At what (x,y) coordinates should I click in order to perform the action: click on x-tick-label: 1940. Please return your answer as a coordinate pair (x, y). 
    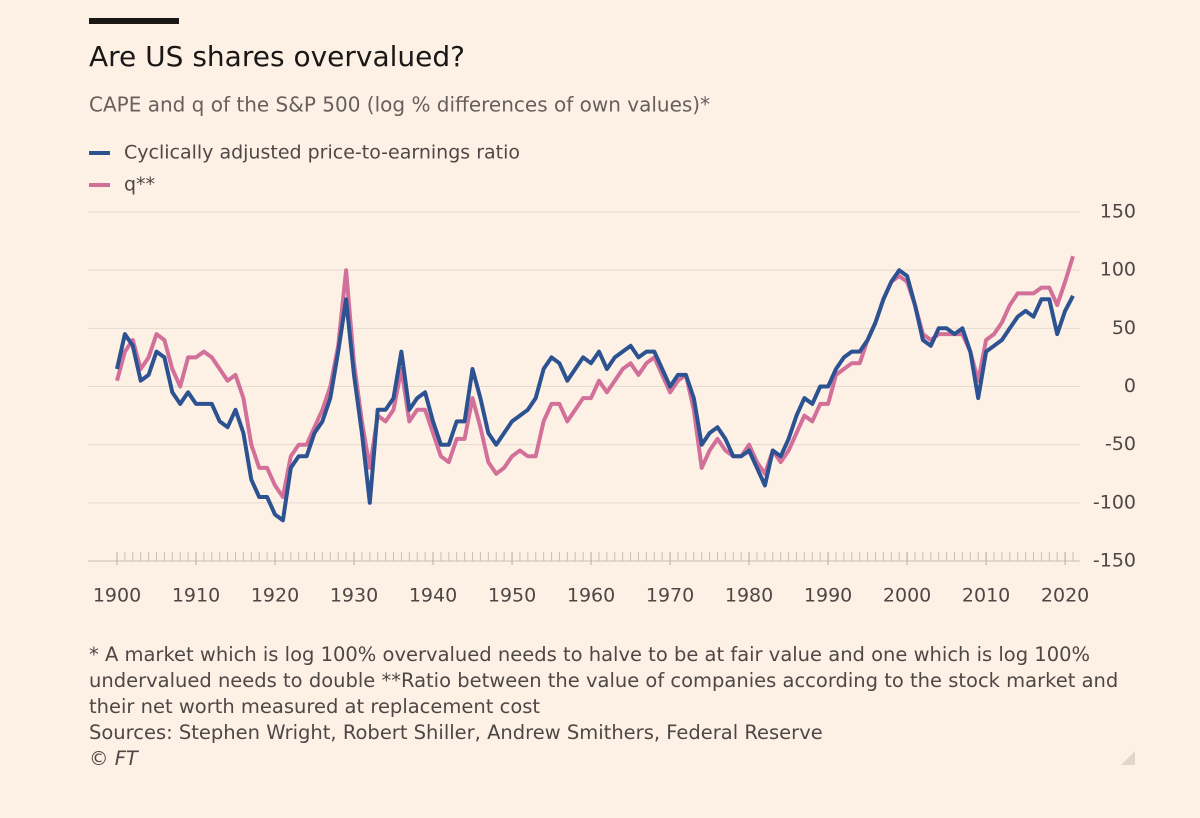
    Looking at the image, I should click on (433, 596).